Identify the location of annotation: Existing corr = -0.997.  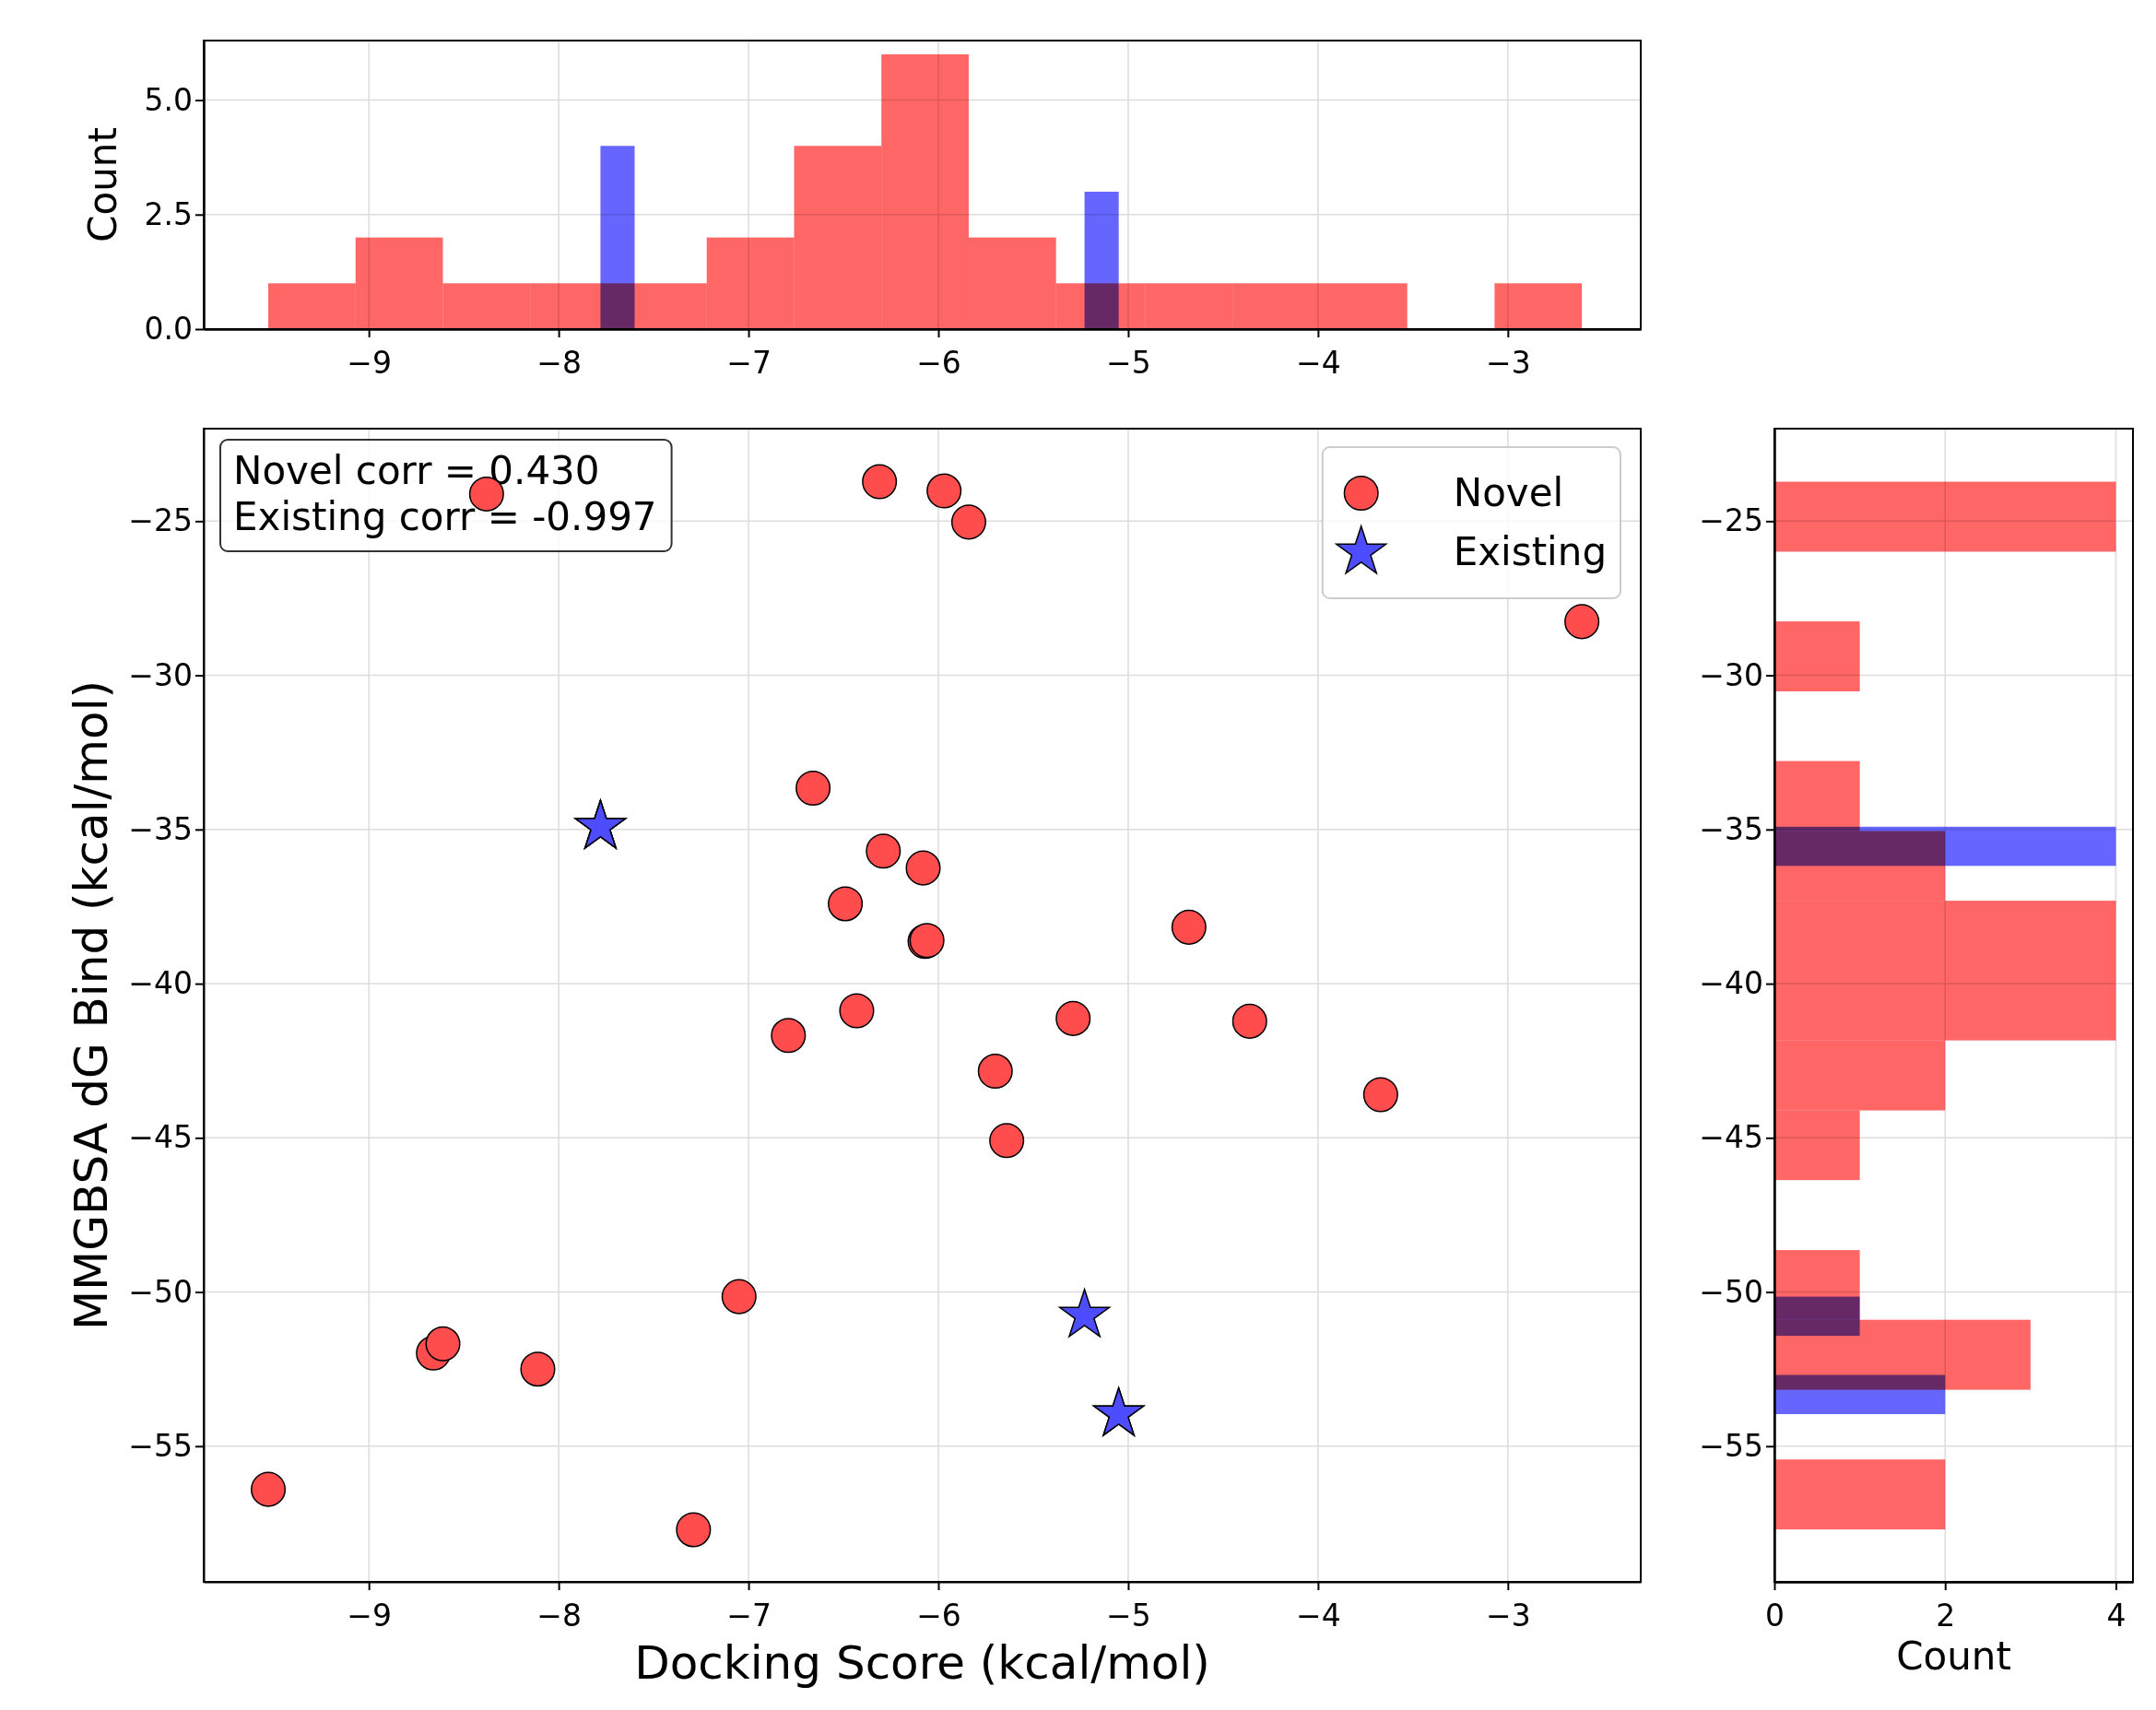
(445, 516).